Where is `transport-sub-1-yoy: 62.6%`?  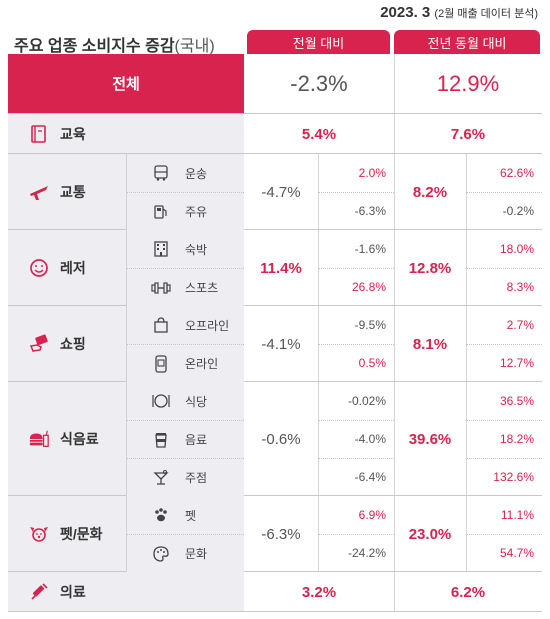 transport-sub-1-yoy: 62.6% is located at coordinates (516, 173).